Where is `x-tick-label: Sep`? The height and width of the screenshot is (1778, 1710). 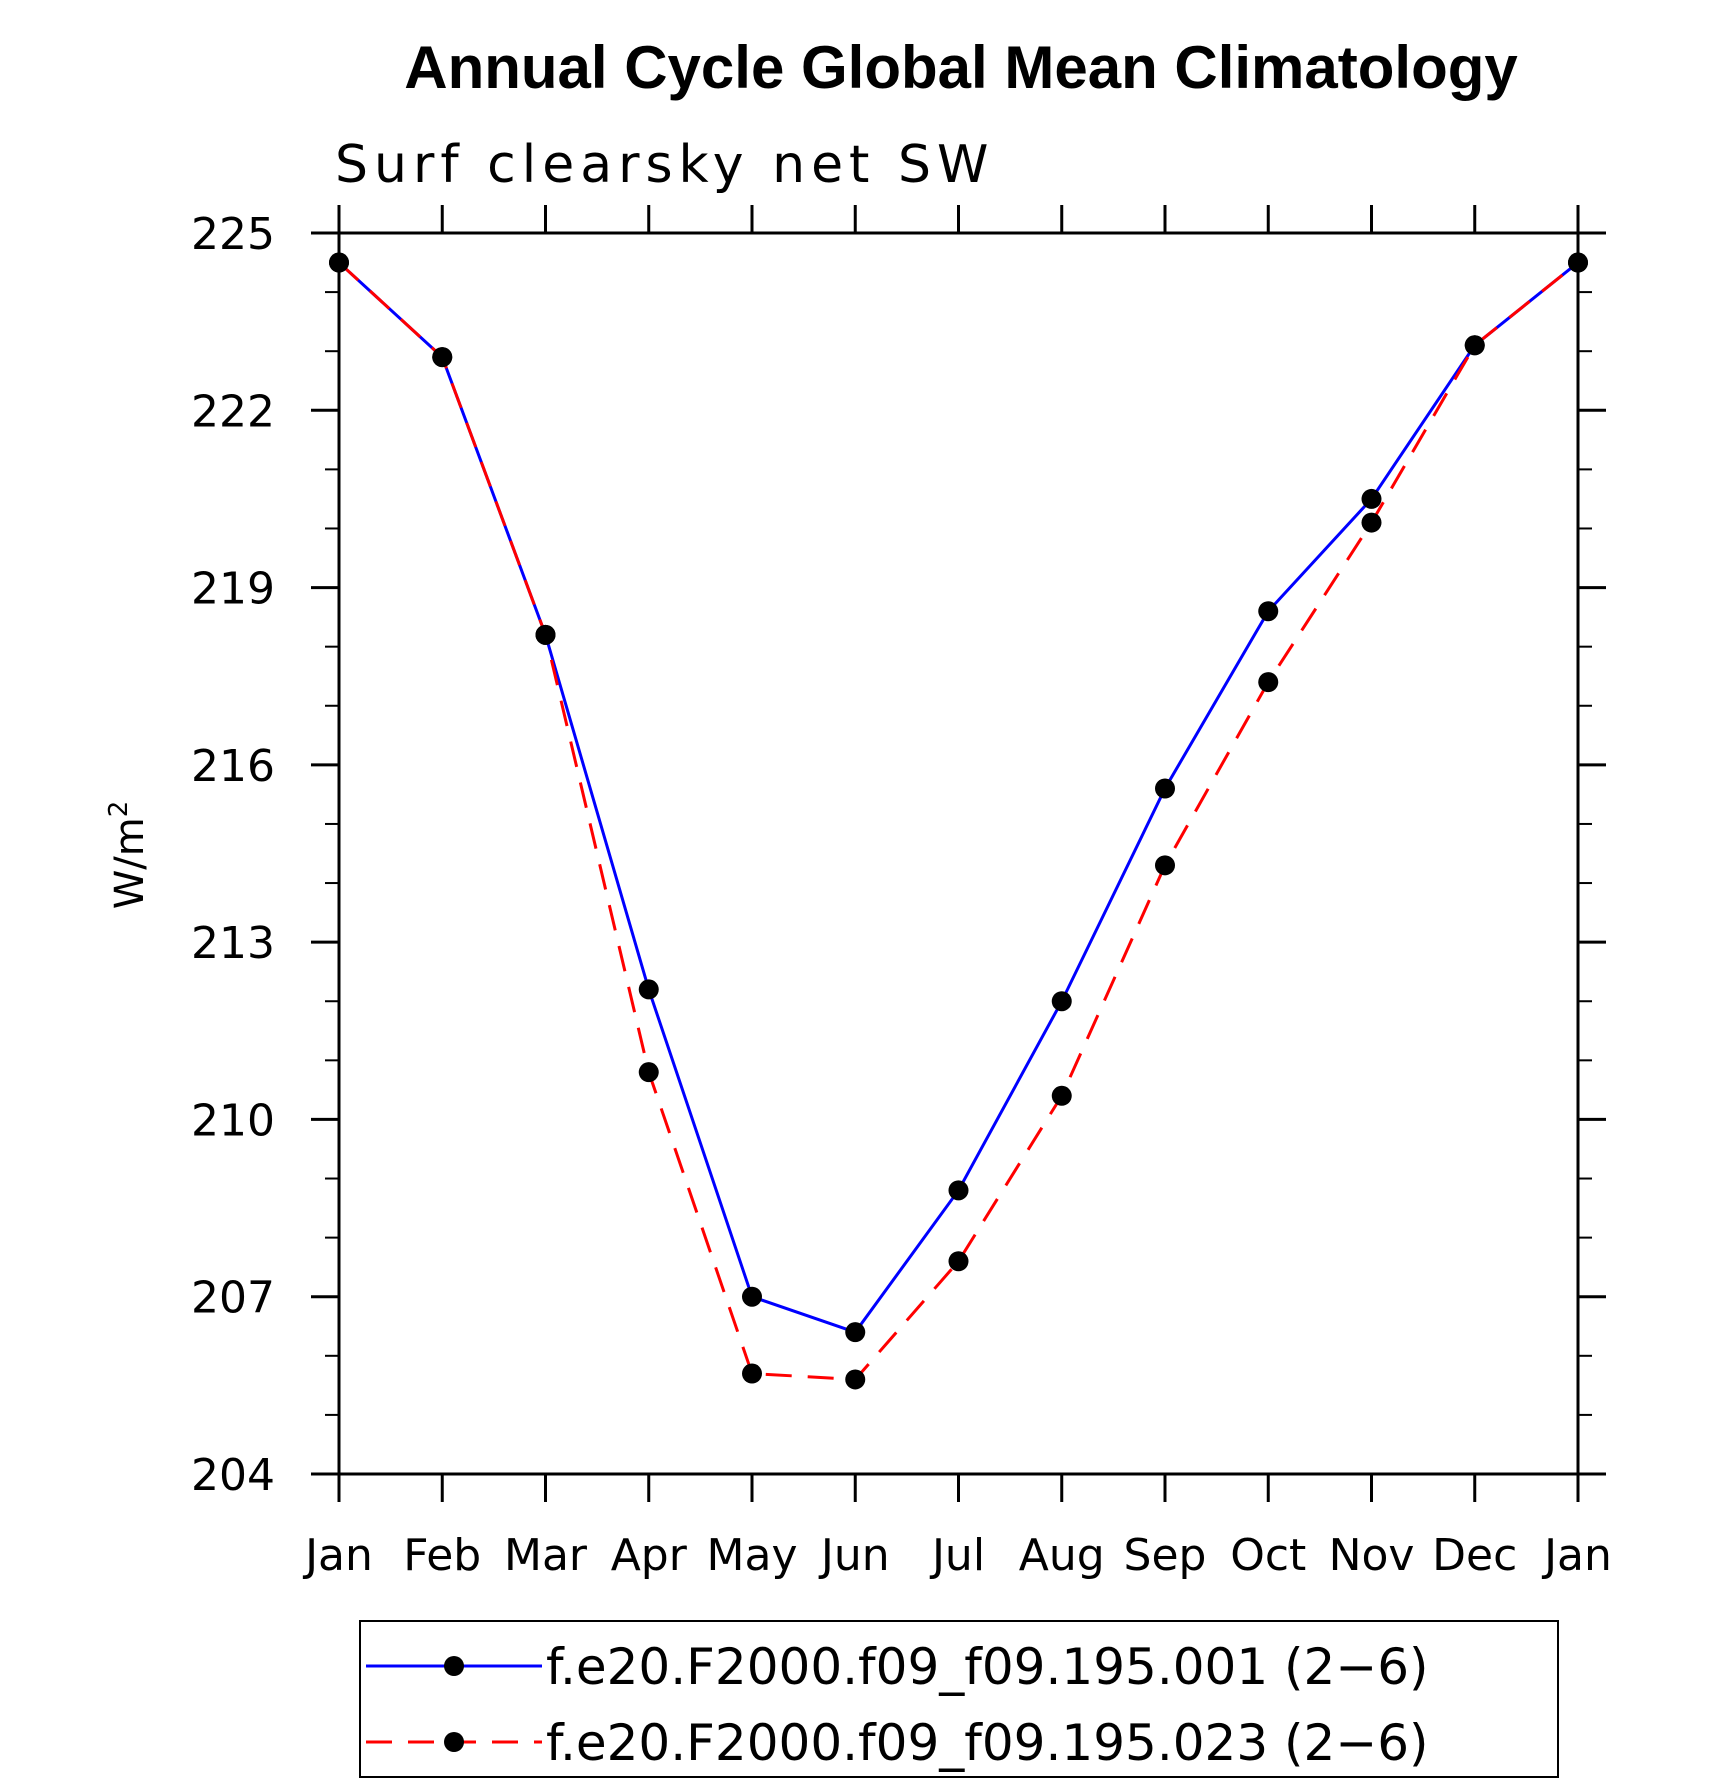
x-tick-label: Sep is located at coordinates (1165, 1555).